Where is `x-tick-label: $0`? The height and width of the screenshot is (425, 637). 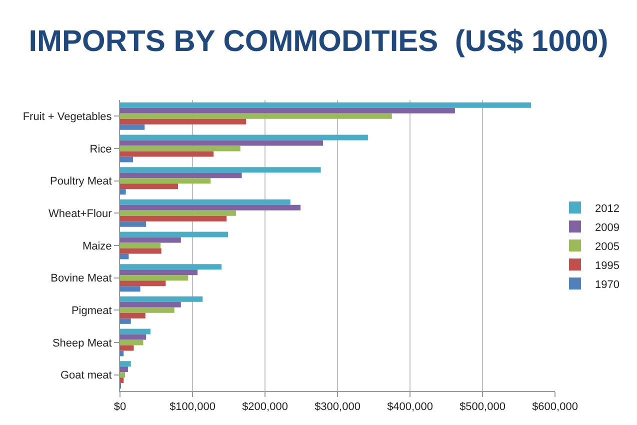
x-tick-label: $0 is located at coordinates (120, 407).